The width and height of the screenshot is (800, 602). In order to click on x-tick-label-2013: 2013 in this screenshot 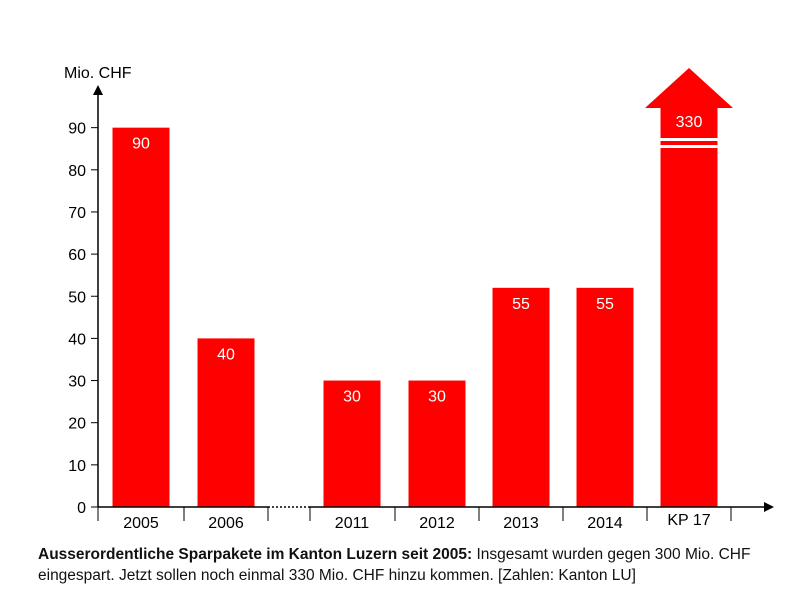, I will do `click(521, 523)`.